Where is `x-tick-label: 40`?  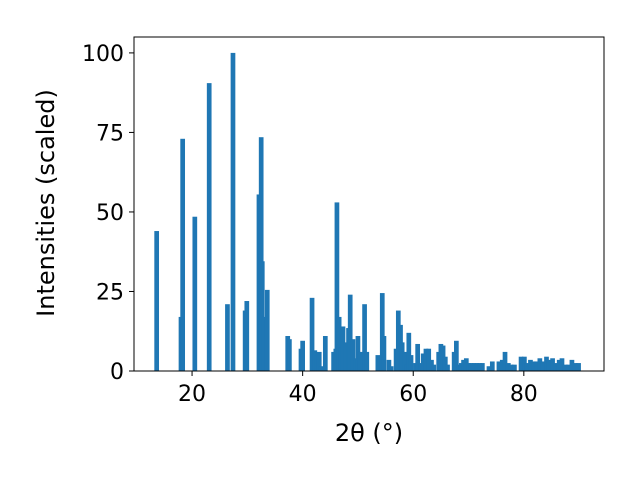 x-tick-label: 40 is located at coordinates (303, 394).